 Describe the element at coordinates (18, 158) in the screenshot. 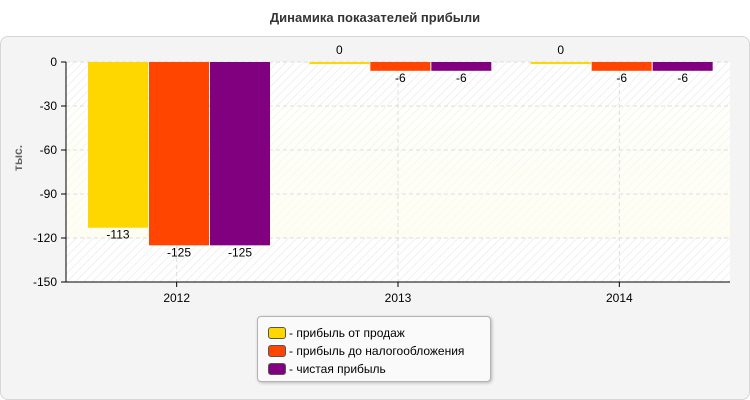

I see `y-axis-label: тыс.` at that location.